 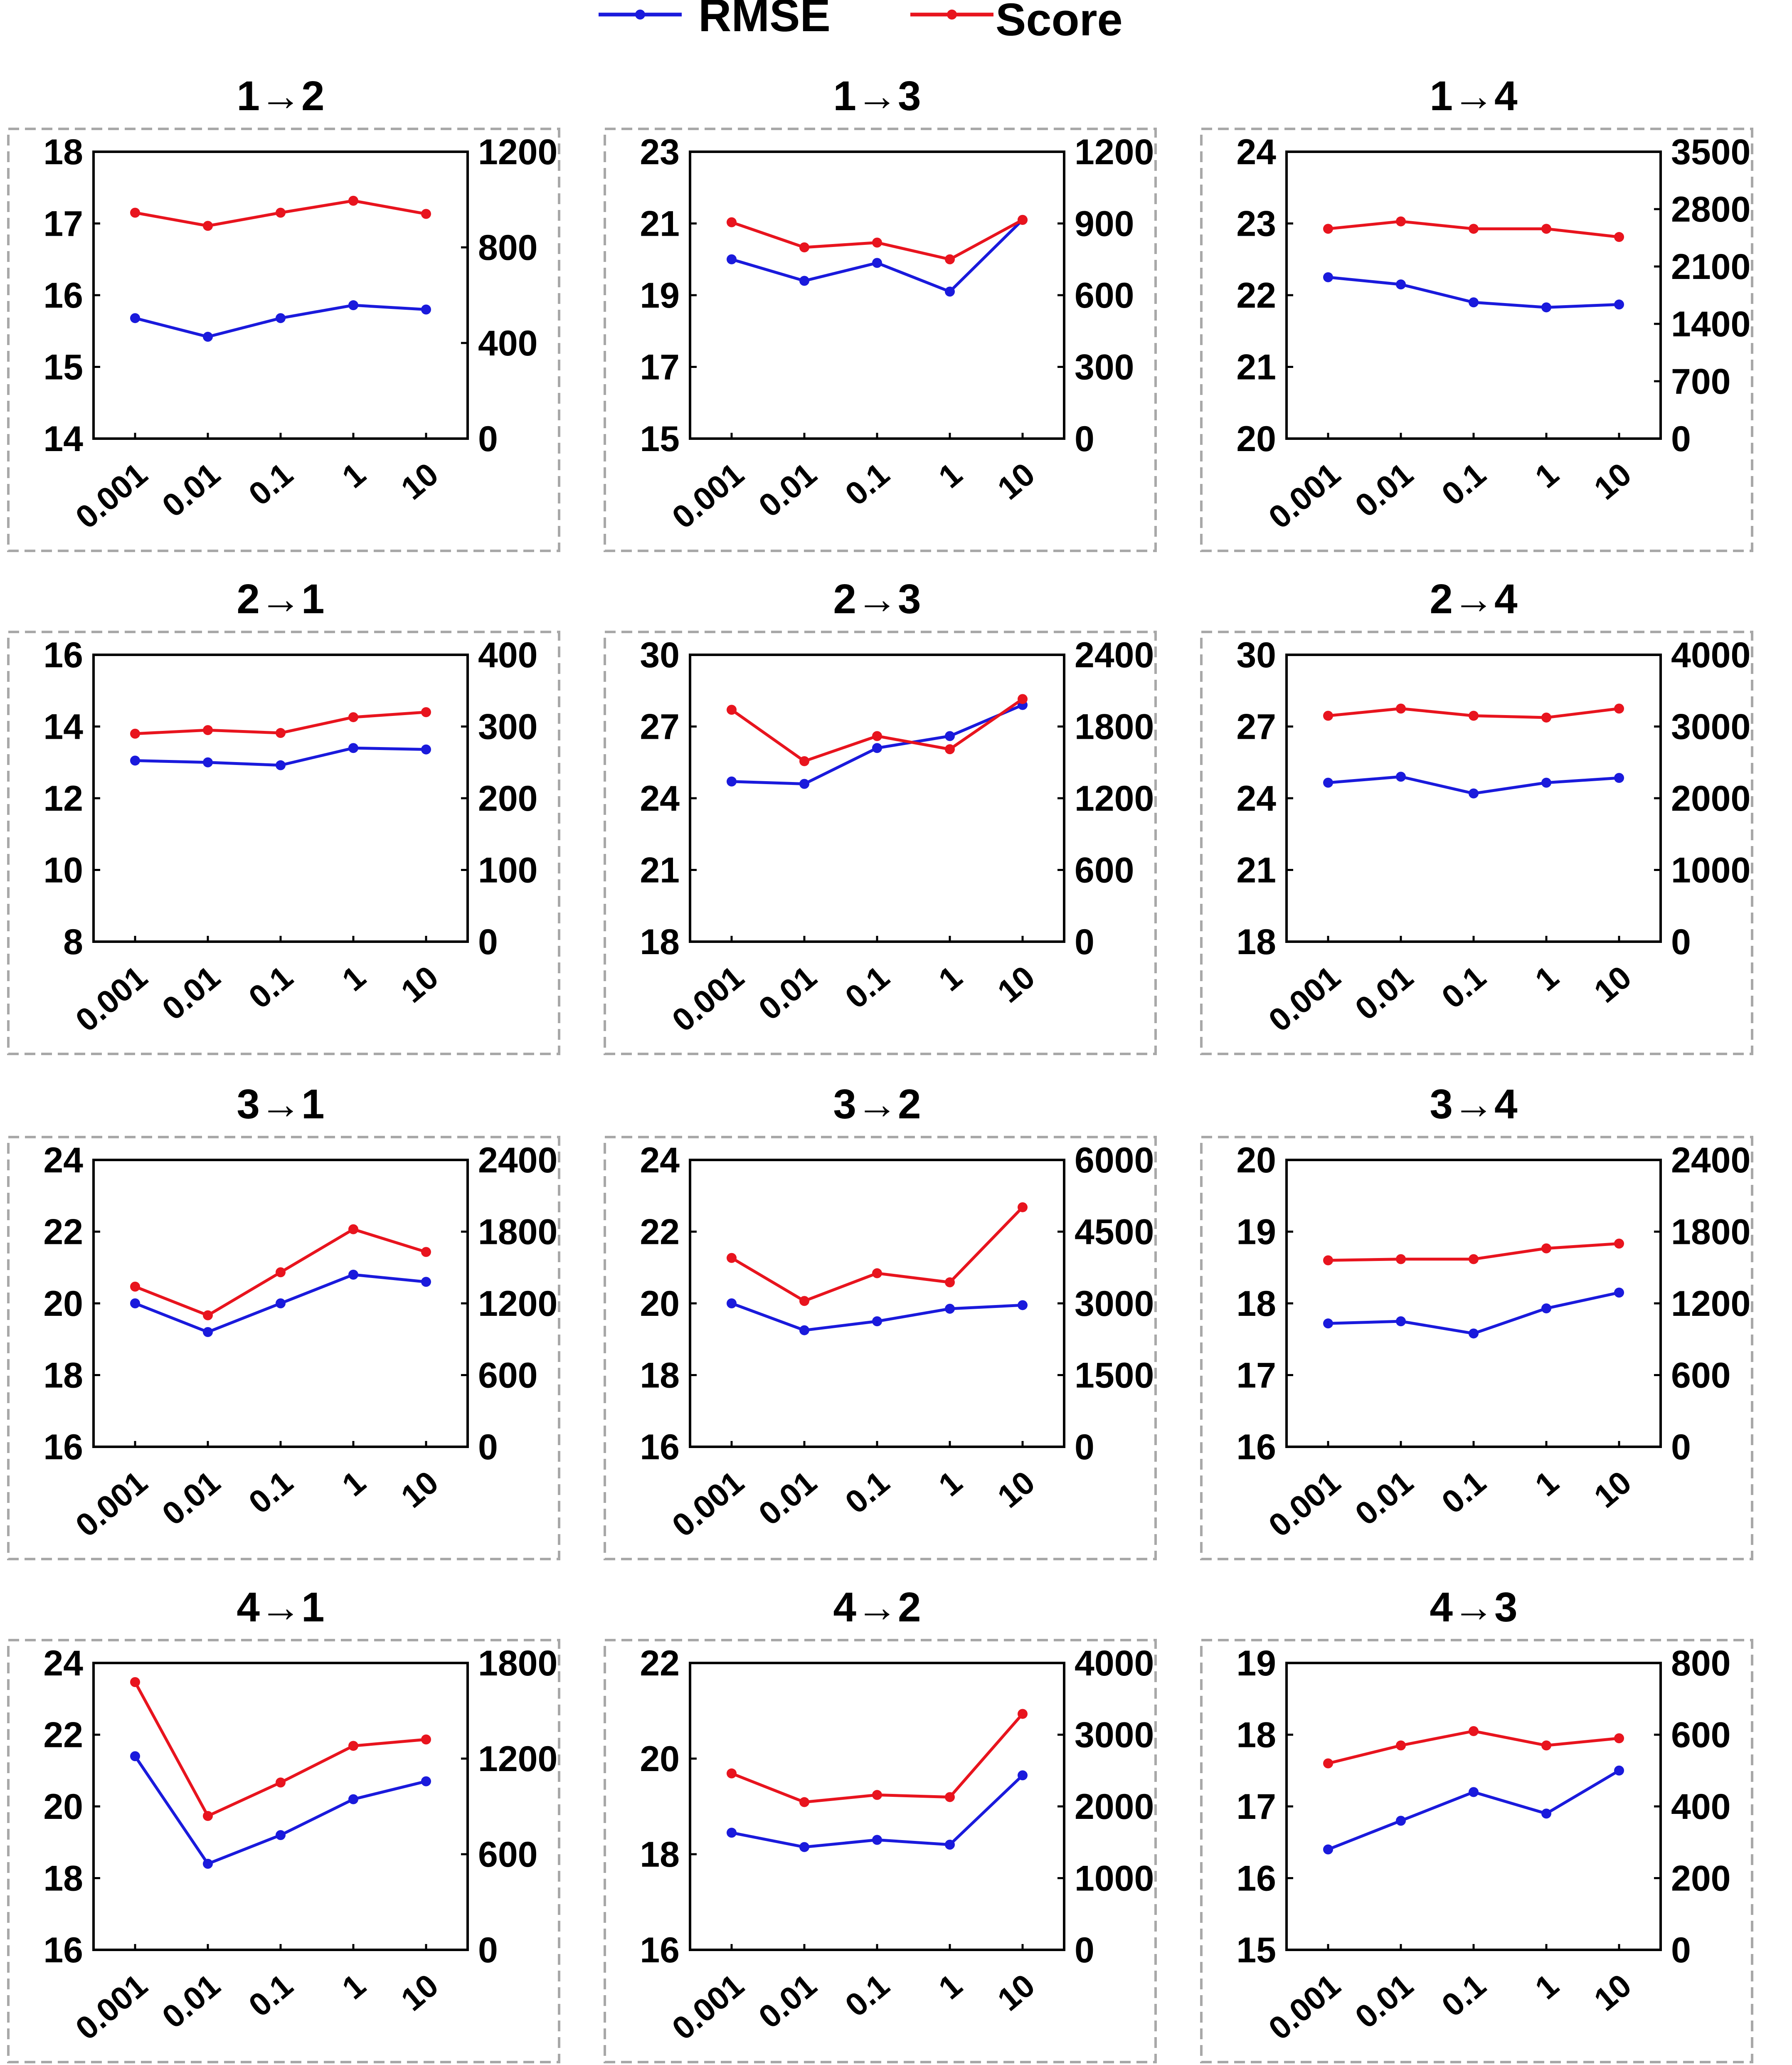 I want to click on left-tick-label: 8, so click(x=73, y=942).